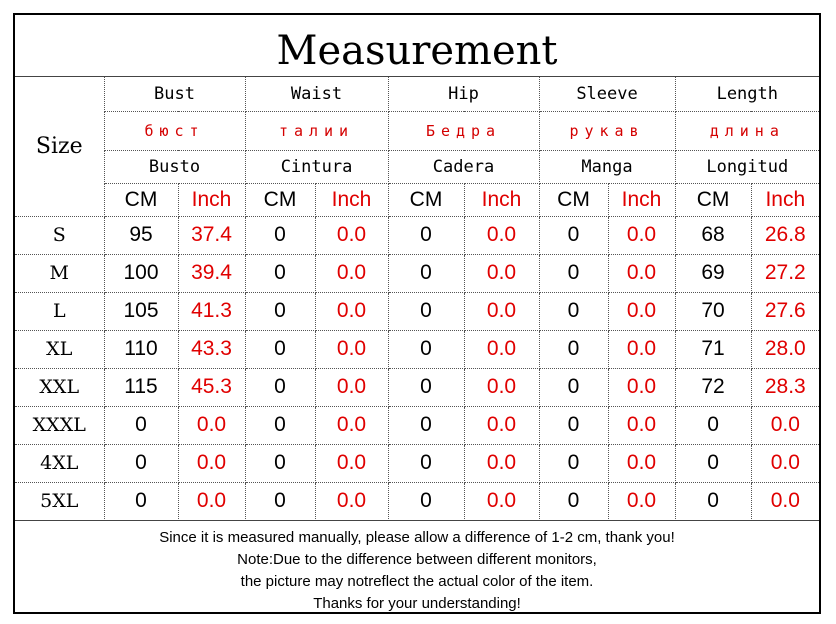 This screenshot has width=836, height=624. I want to click on column-header-waist-es: Cintura, so click(316, 166).